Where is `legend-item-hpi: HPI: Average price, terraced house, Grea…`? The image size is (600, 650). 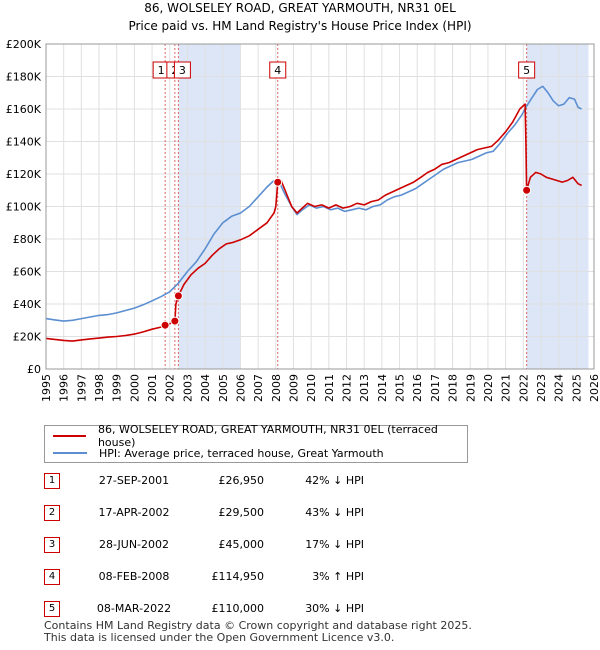
legend-item-hpi: HPI: Average price, terraced house, Grea… is located at coordinates (218, 453).